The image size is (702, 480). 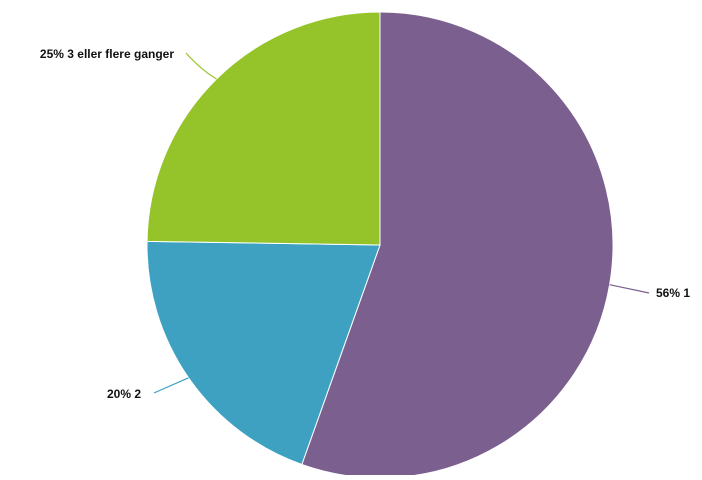 What do you see at coordinates (107, 54) in the screenshot?
I see `slice-label-3: 25% 3 eller flere ganger` at bounding box center [107, 54].